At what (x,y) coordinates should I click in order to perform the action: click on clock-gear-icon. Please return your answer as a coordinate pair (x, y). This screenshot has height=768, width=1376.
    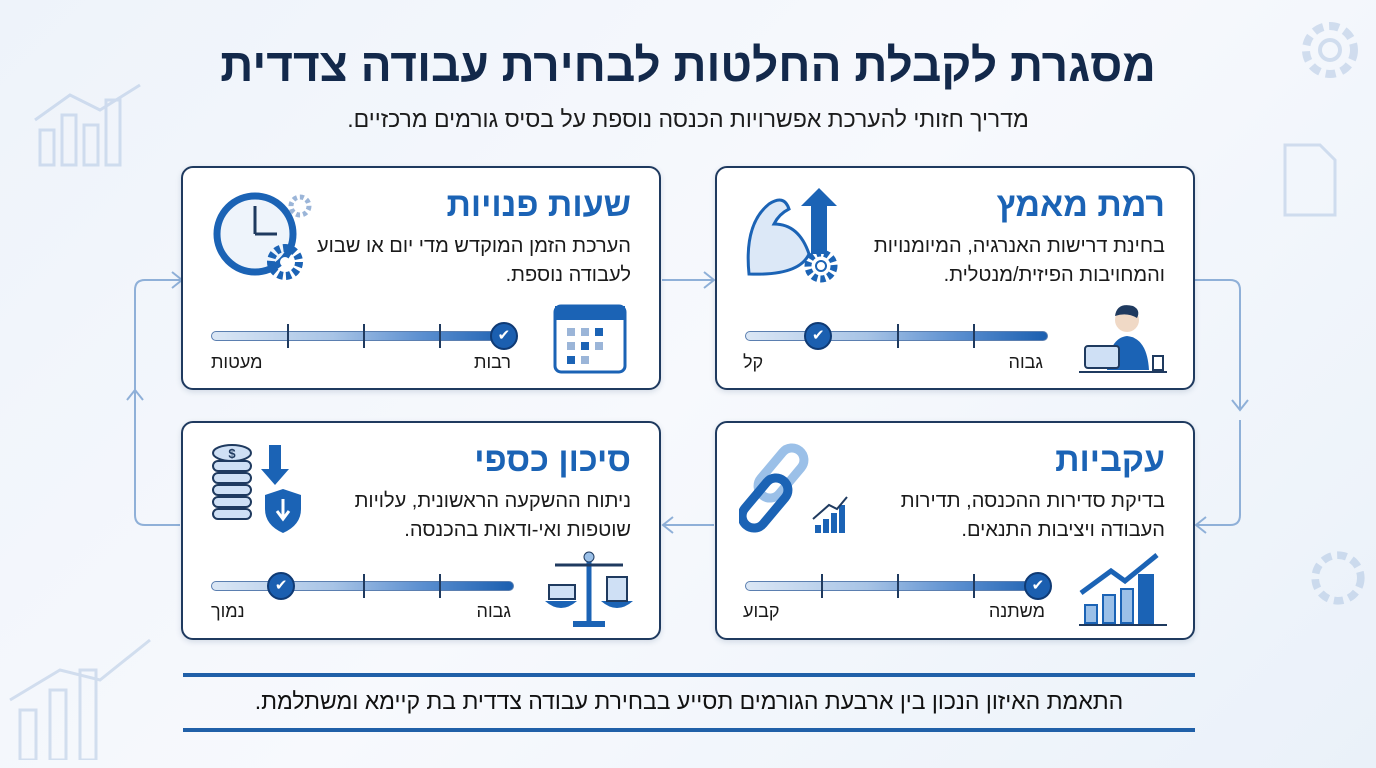
    Looking at the image, I should click on (262, 236).